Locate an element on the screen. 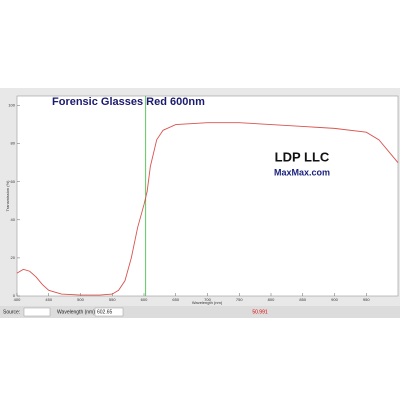  y-tick-label: 100 is located at coordinates (11, 105).